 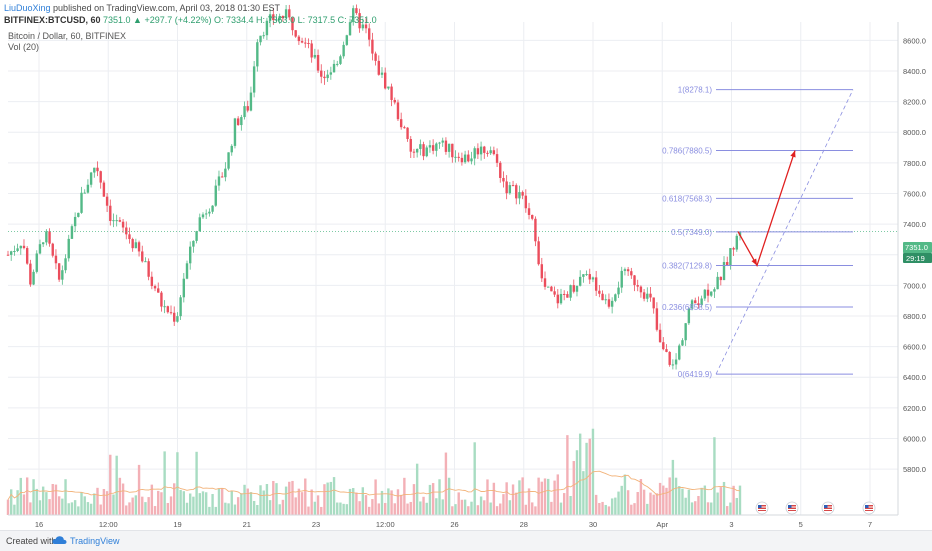 I want to click on fib-level-label: 0(6419.9), so click(x=695, y=374).